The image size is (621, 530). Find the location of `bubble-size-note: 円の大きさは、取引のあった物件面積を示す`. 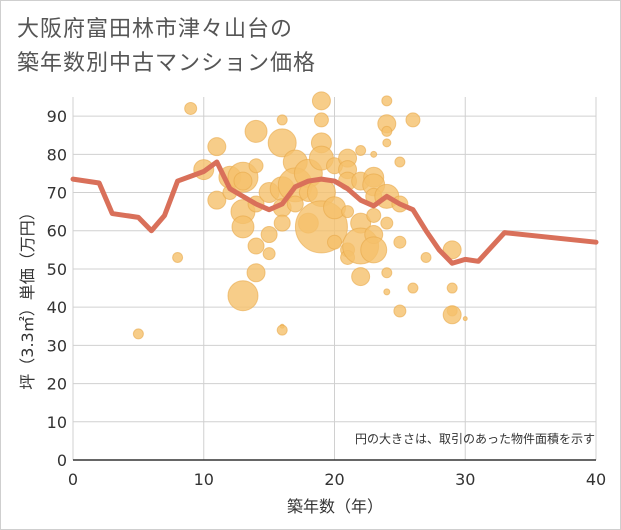

bubble-size-note: 円の大きさは、取引のあった物件面積を示す is located at coordinates (475, 438).